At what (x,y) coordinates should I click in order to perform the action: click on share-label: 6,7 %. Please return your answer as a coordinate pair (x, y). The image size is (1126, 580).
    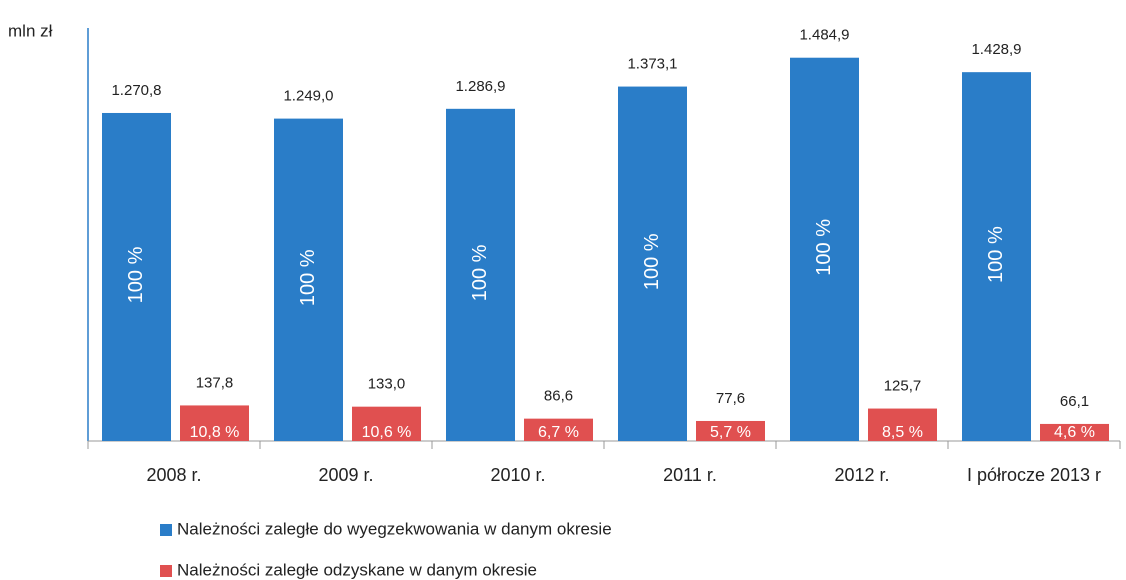
    Looking at the image, I should click on (558, 432).